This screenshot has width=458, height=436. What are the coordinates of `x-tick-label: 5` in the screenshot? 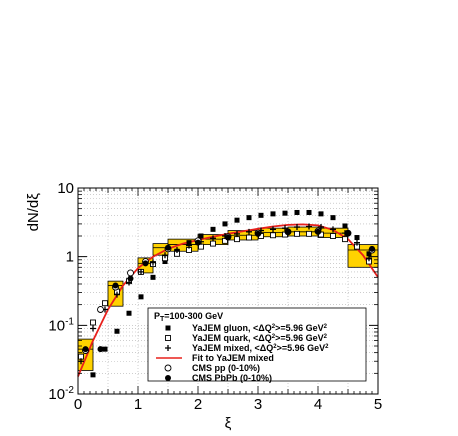 It's located at (378, 404).